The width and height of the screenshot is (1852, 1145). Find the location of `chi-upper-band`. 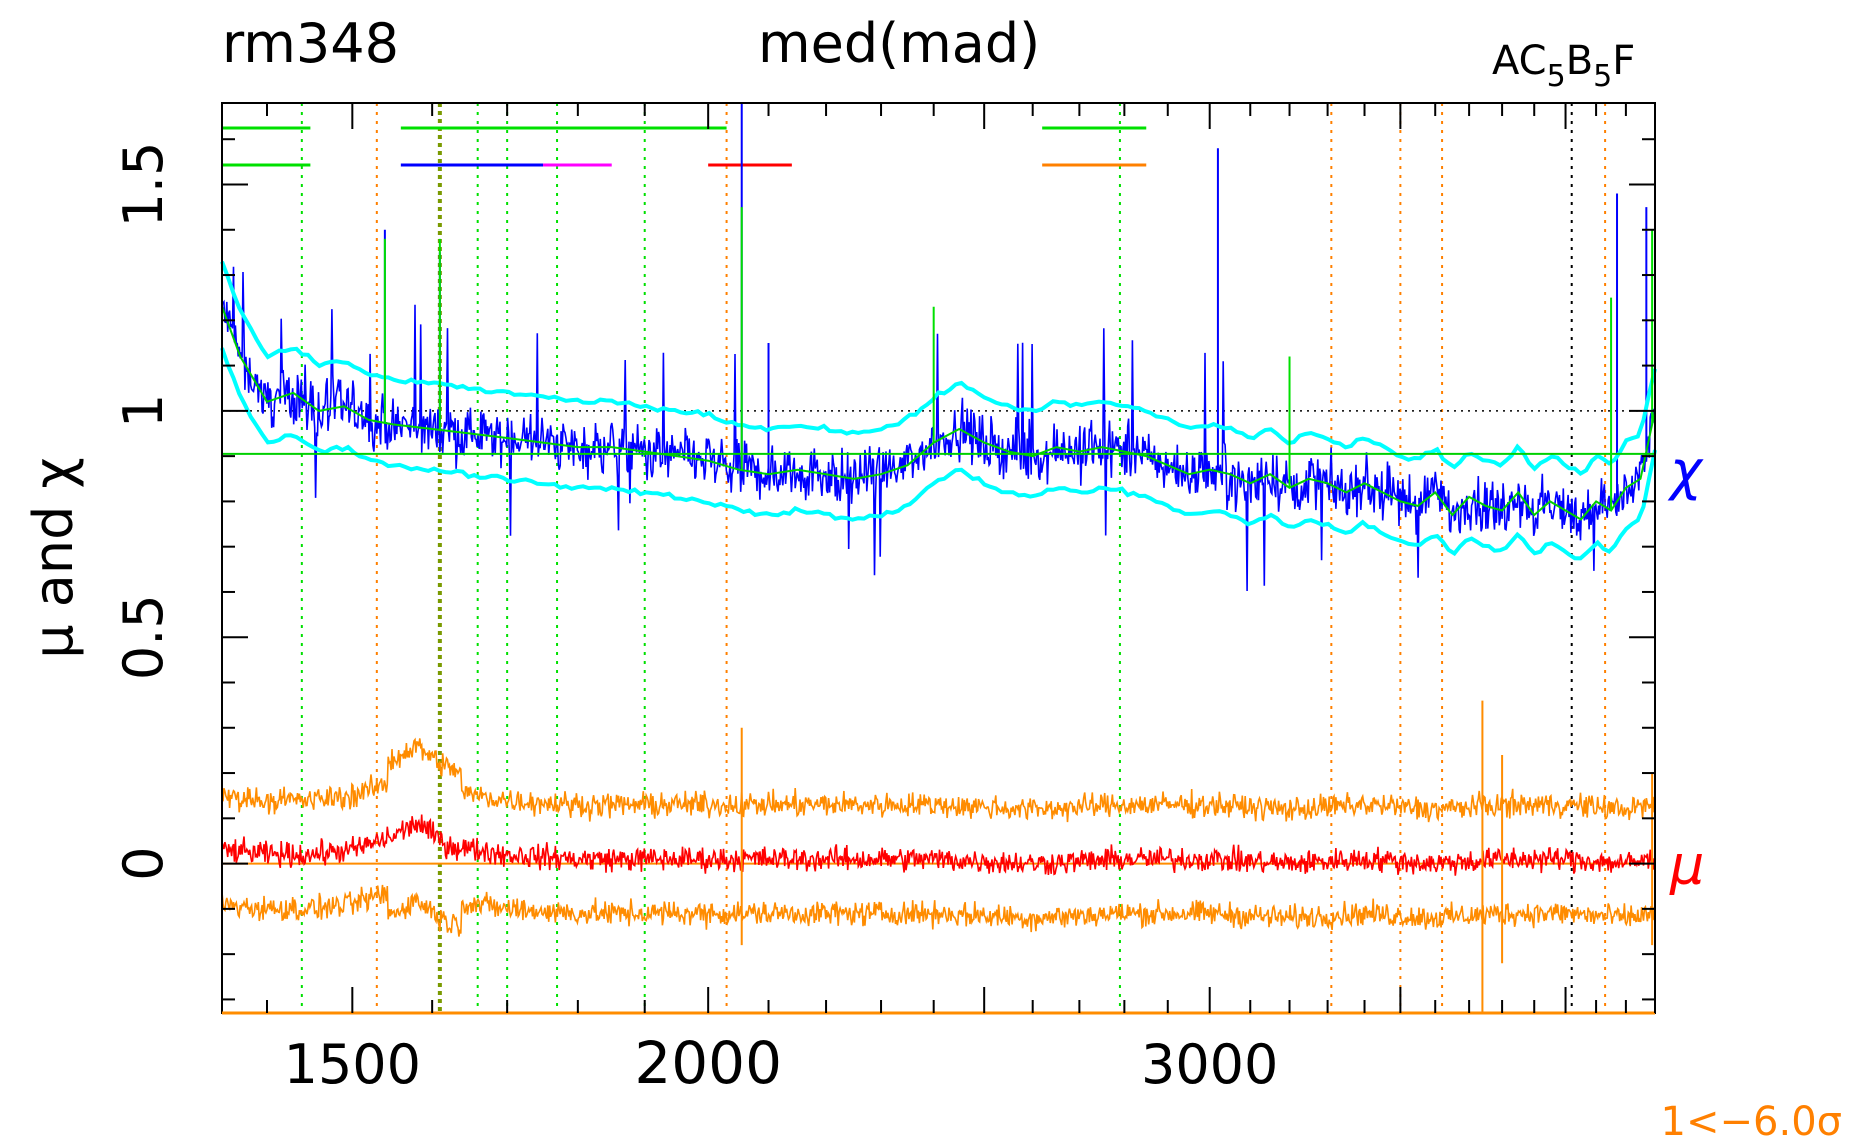

chi-upper-band is located at coordinates (938, 368).